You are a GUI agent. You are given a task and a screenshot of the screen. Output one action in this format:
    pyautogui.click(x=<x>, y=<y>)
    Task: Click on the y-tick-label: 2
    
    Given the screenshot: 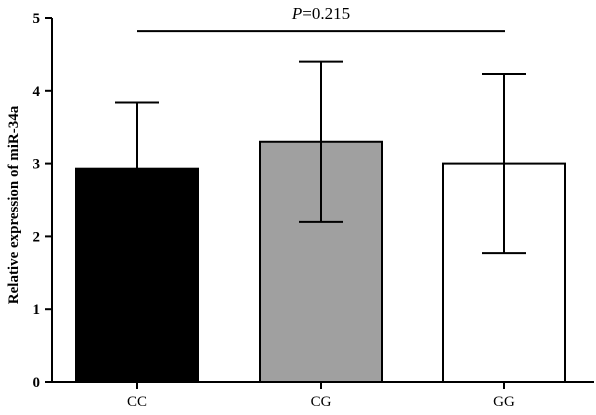 What is the action you would take?
    pyautogui.click(x=37, y=237)
    